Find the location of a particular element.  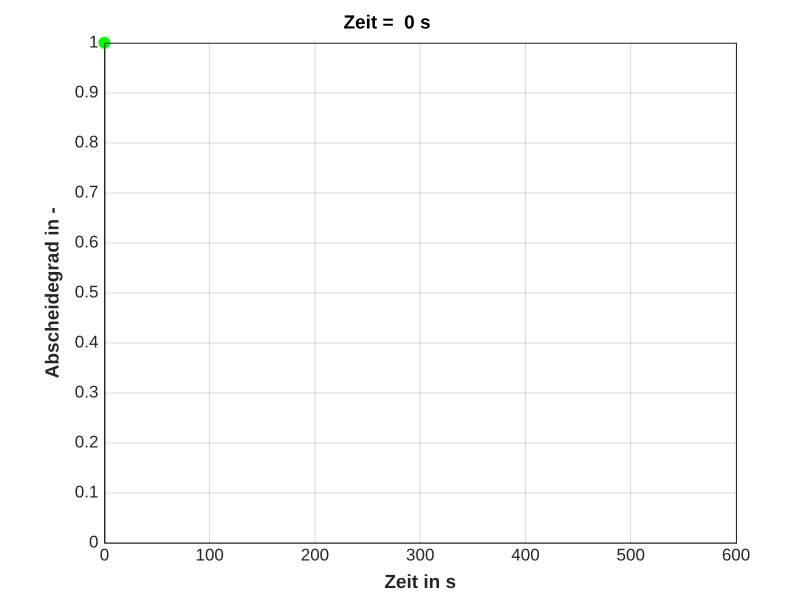

y-tick-label: 0.2 is located at coordinates (86, 442).